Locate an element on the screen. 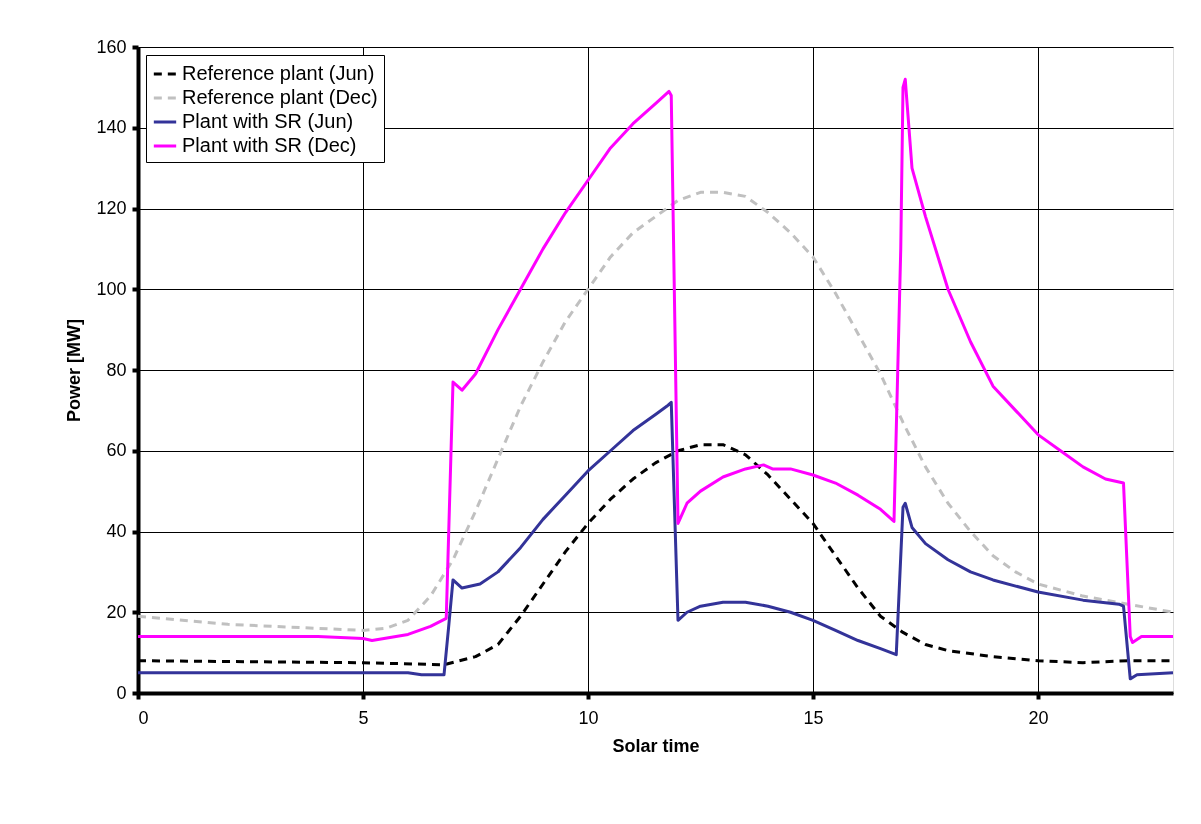  x-tick-label: 10 is located at coordinates (588, 717).